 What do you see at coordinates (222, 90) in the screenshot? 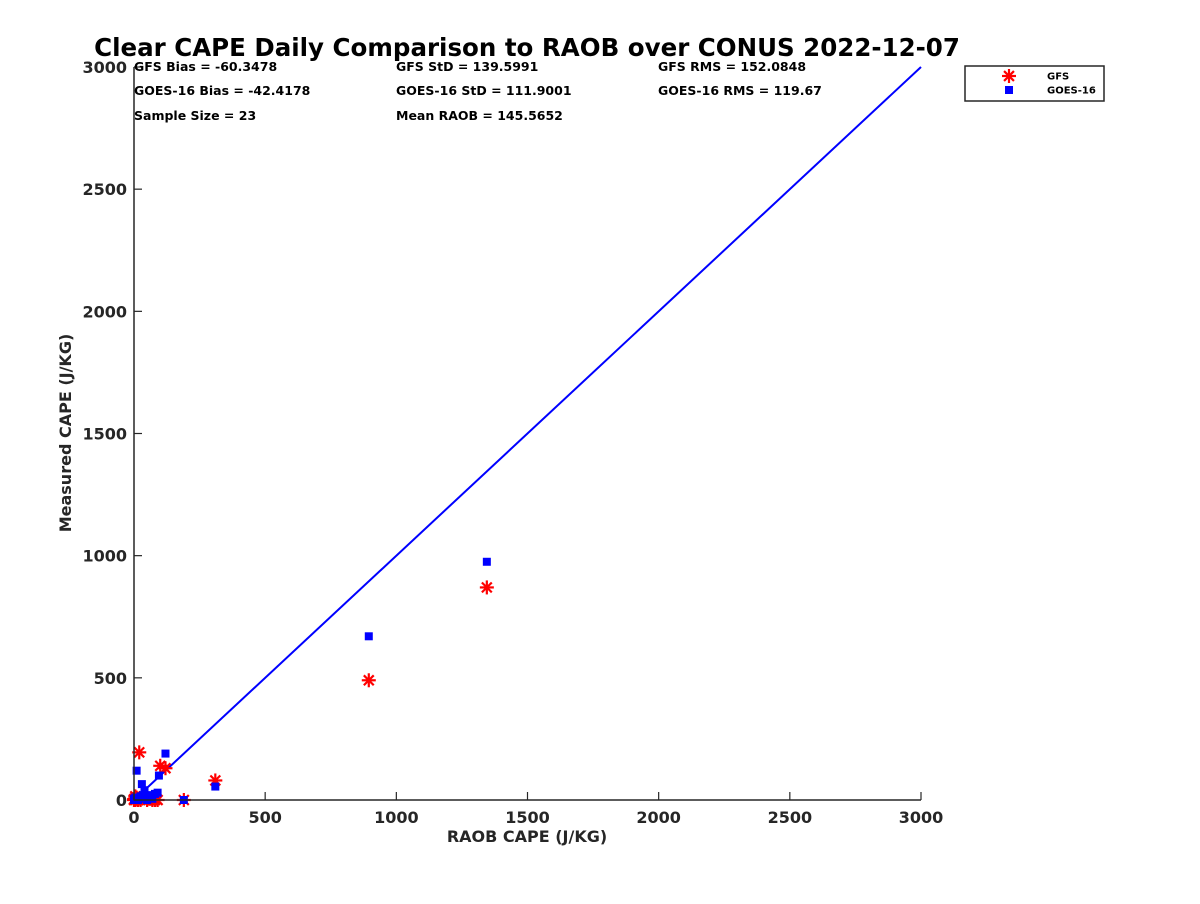
I see `stats-text: GOES-16 Bias = -42.4178` at bounding box center [222, 90].